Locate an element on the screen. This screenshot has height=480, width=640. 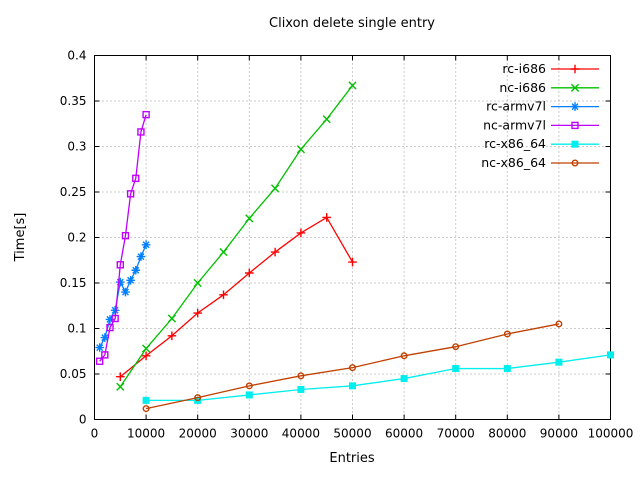
x-tick-label: 100000 is located at coordinates (611, 434).